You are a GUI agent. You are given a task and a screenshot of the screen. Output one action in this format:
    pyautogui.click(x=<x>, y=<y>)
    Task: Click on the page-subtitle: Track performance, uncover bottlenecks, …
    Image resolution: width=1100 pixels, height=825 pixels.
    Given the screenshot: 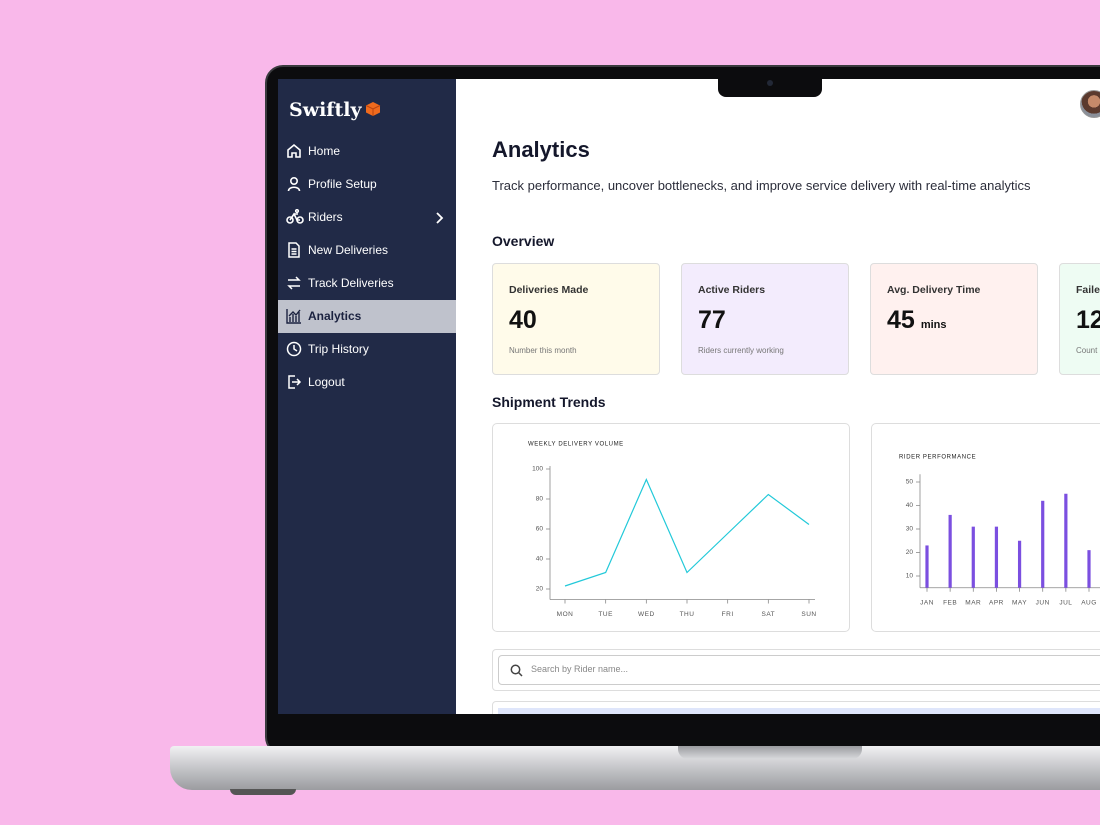 What is the action you would take?
    pyautogui.click(x=761, y=185)
    